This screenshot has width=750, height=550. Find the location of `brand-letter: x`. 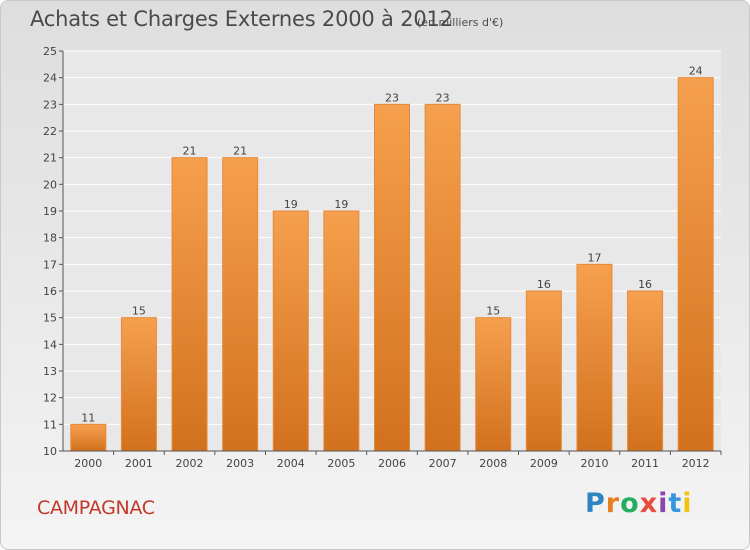

brand-letter: x is located at coordinates (649, 503).